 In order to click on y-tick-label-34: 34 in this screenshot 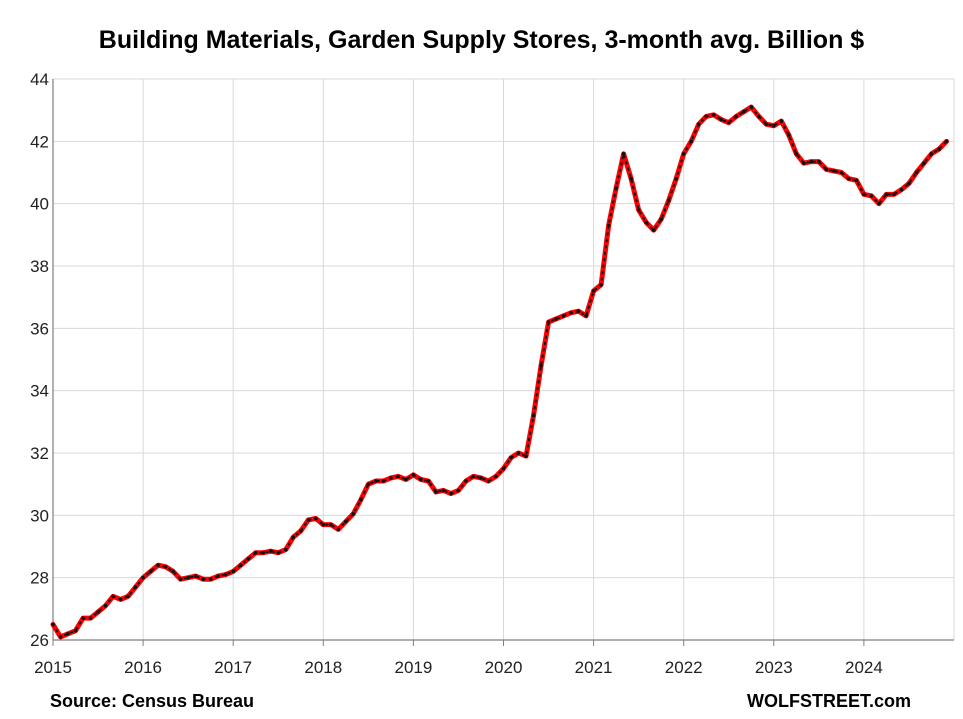, I will do `click(39, 391)`.